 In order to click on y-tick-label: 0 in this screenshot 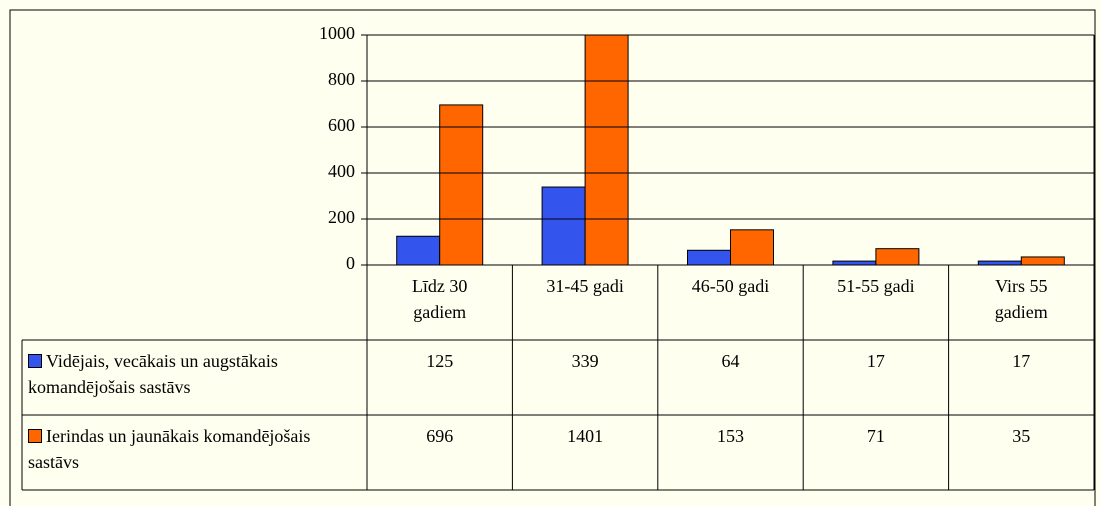, I will do `click(350, 263)`.